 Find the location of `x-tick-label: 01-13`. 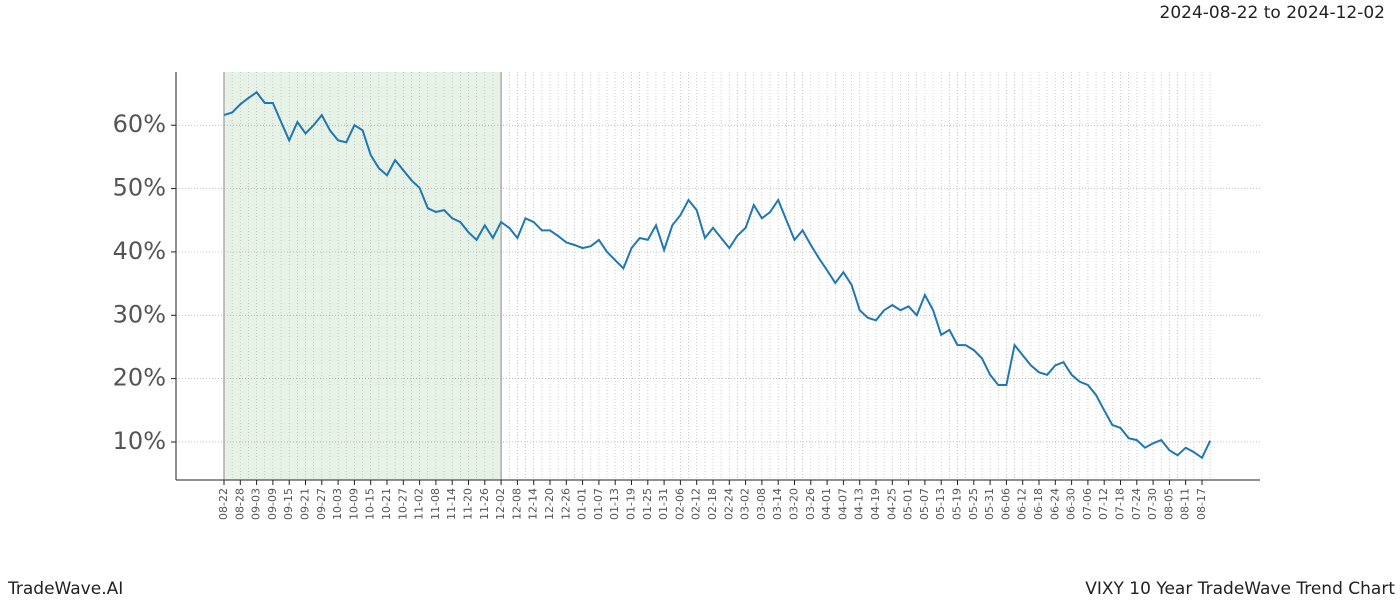

x-tick-label: 01-13 is located at coordinates (614, 504).